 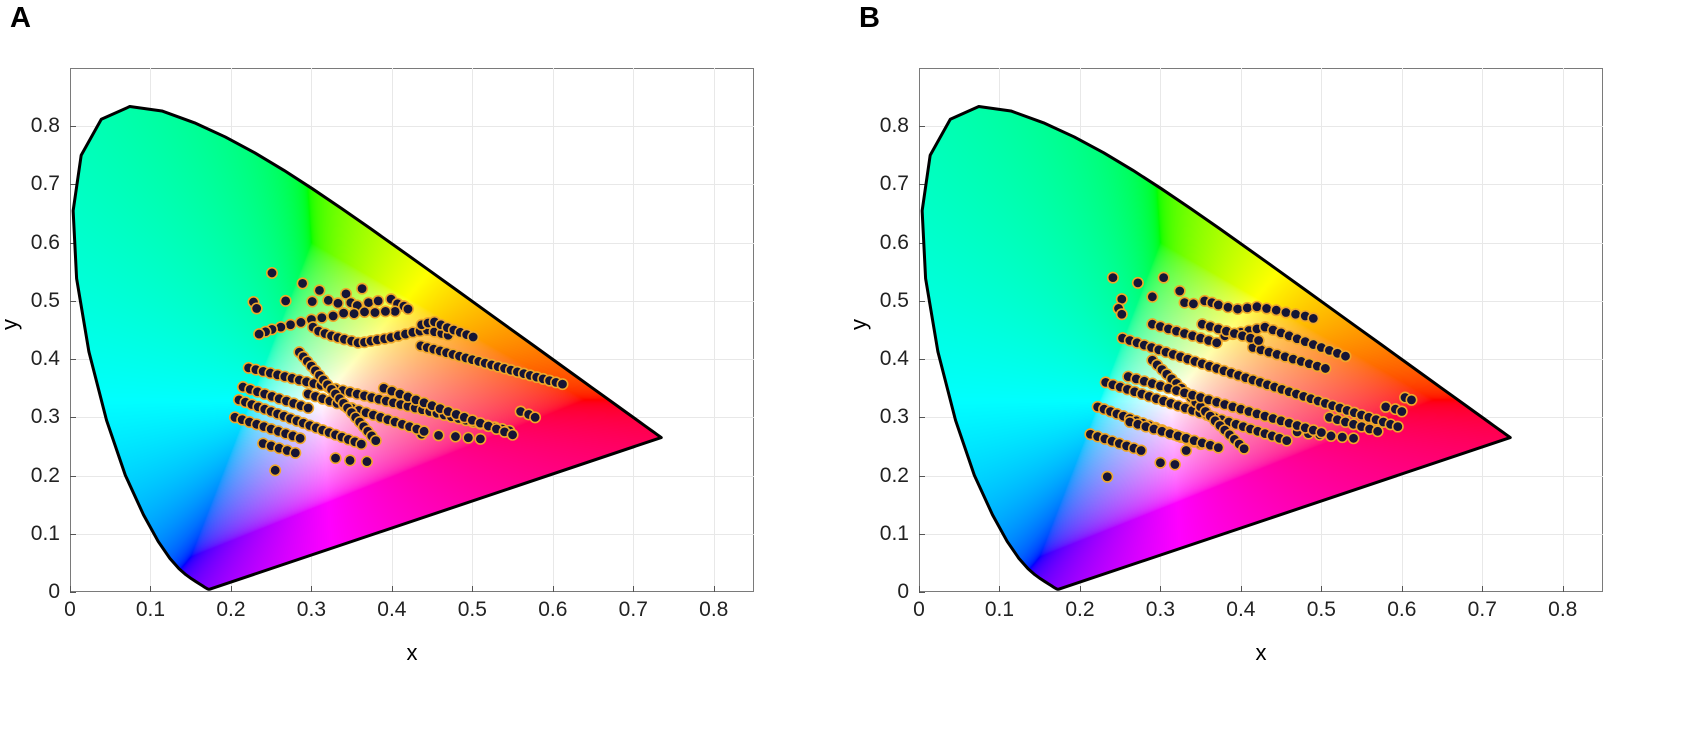 What do you see at coordinates (231, 609) in the screenshot?
I see `x-tick-label: 0.2` at bounding box center [231, 609].